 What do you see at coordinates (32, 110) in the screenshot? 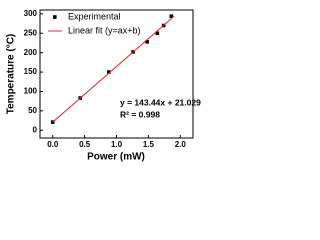
I see `y-tick-label: 50` at bounding box center [32, 110].